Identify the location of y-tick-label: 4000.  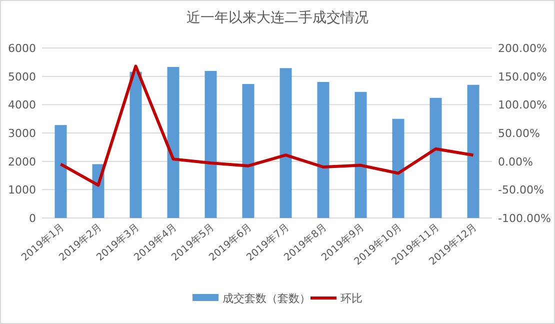
(22, 105).